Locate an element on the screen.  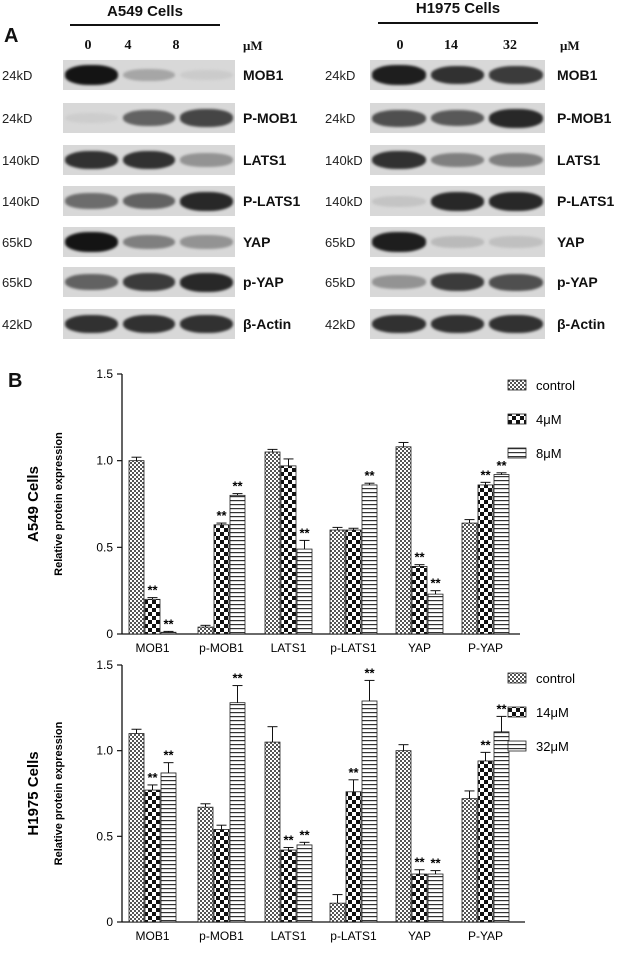
x-tick-label: p-LATS1 is located at coordinates (353, 936).